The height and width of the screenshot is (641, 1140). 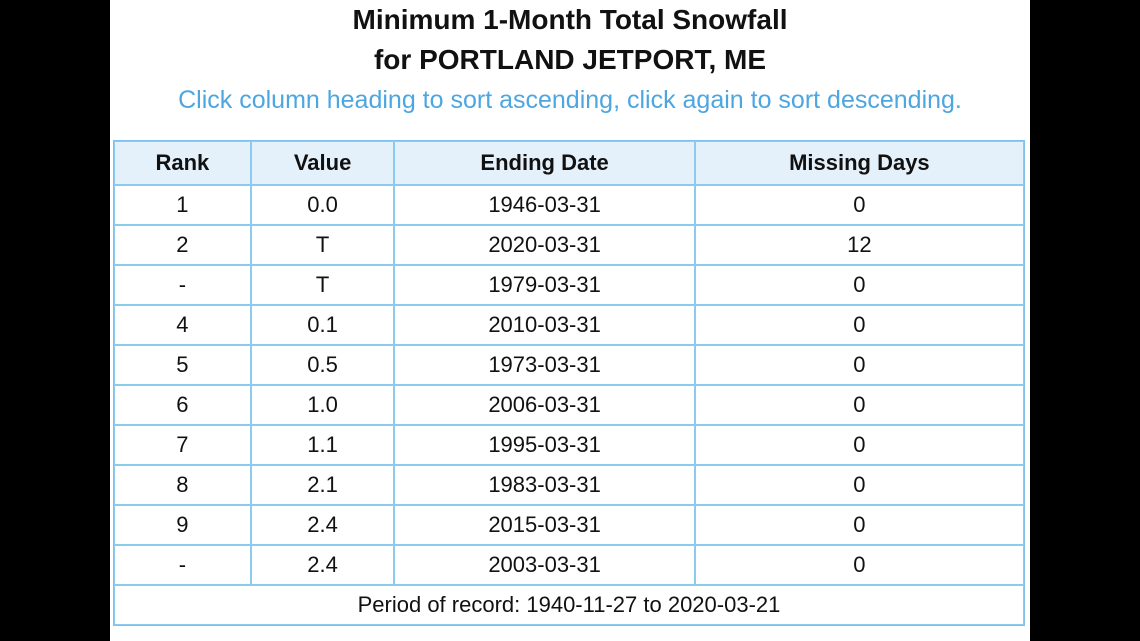 I want to click on table-row: 5 0.5 1973-03-31 0, so click(x=569, y=365).